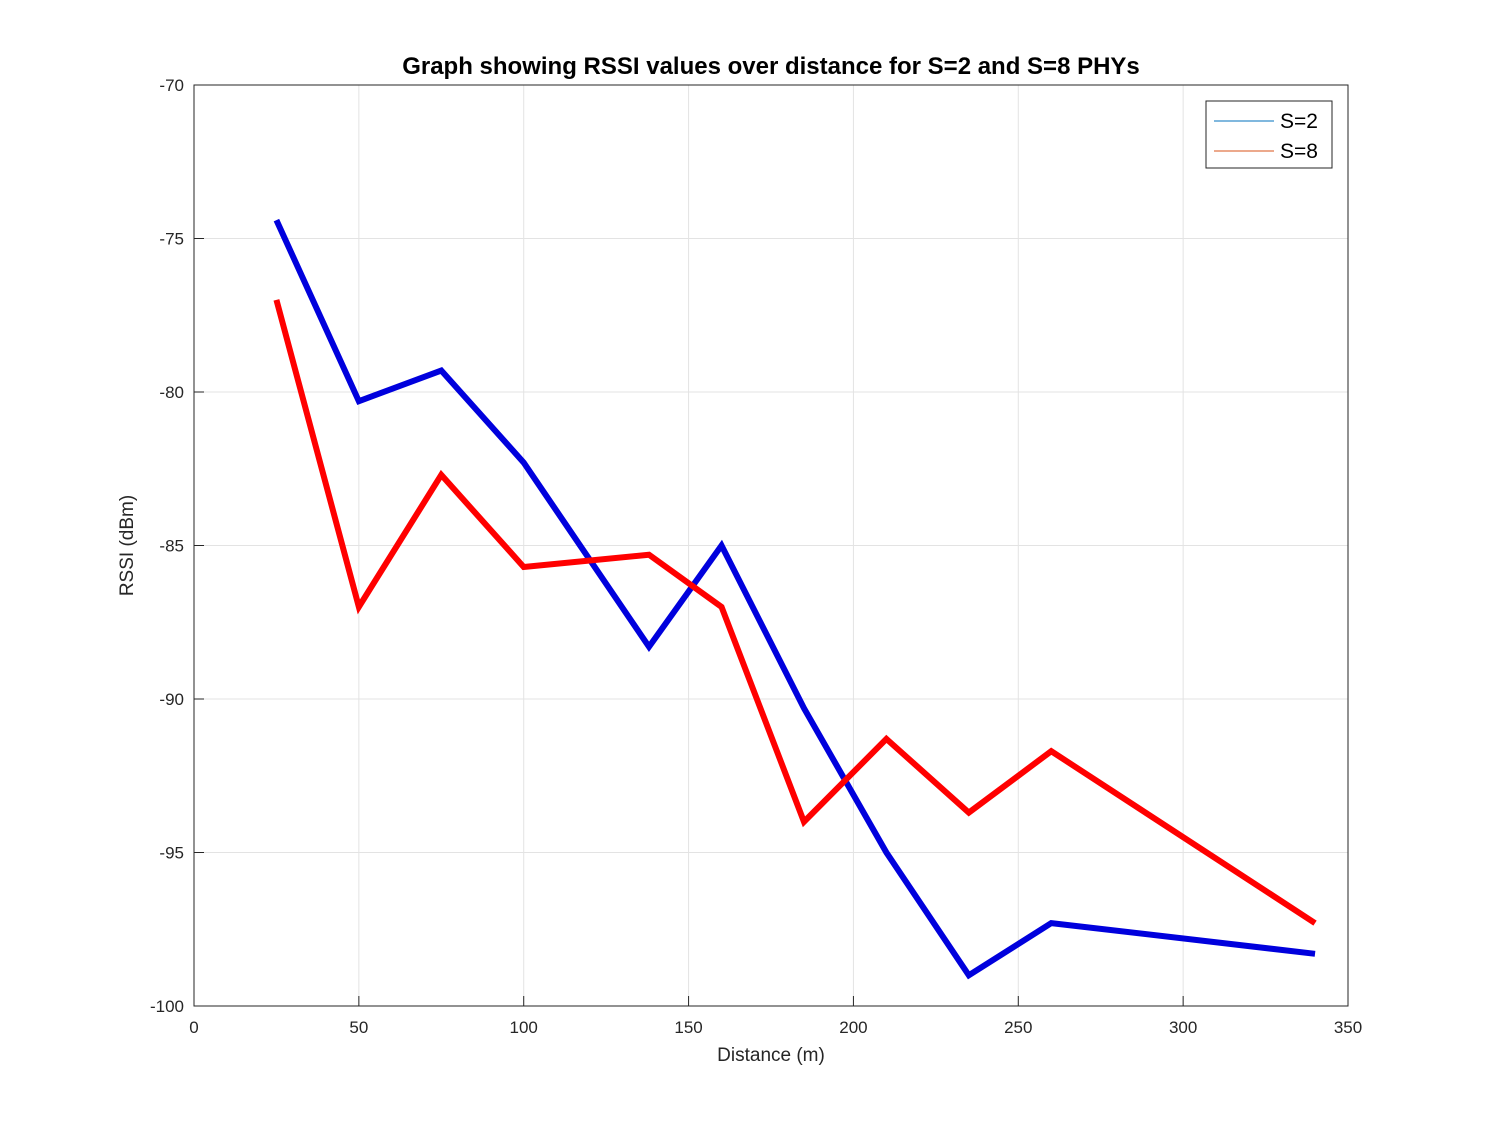  What do you see at coordinates (358, 1027) in the screenshot?
I see `x-tick-label: 50` at bounding box center [358, 1027].